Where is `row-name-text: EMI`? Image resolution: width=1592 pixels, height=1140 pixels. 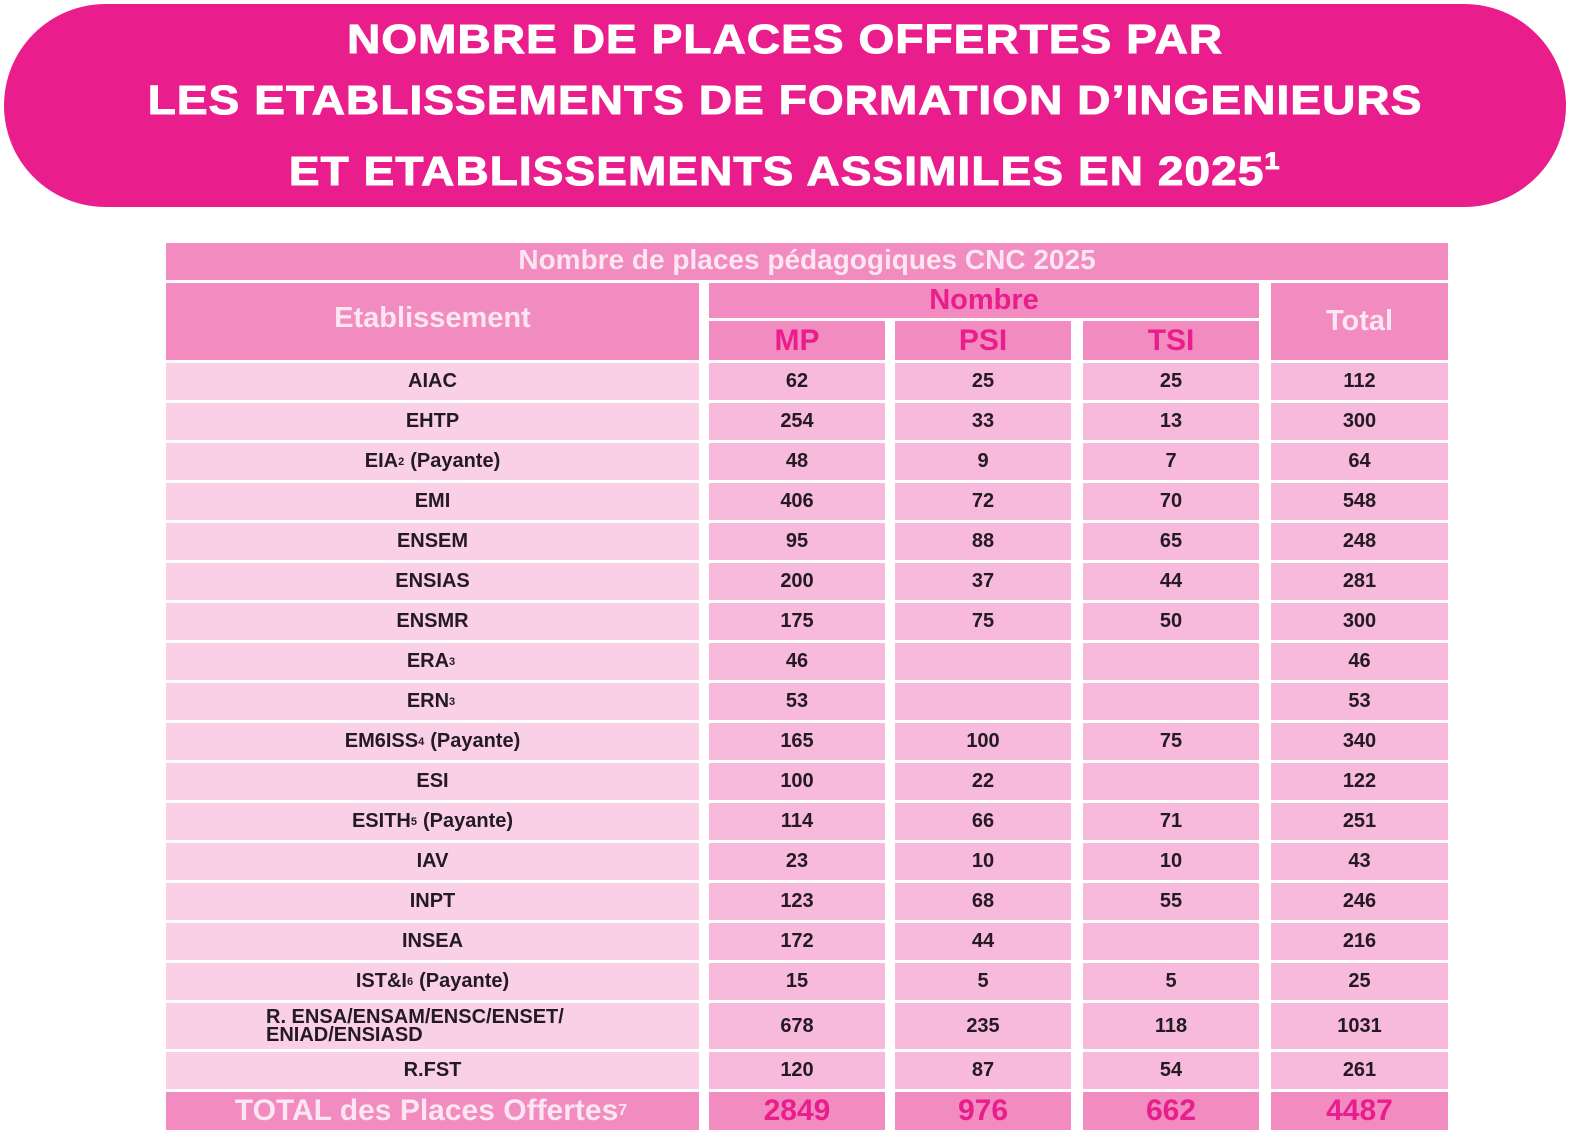
row-name-text: EMI is located at coordinates (432, 501).